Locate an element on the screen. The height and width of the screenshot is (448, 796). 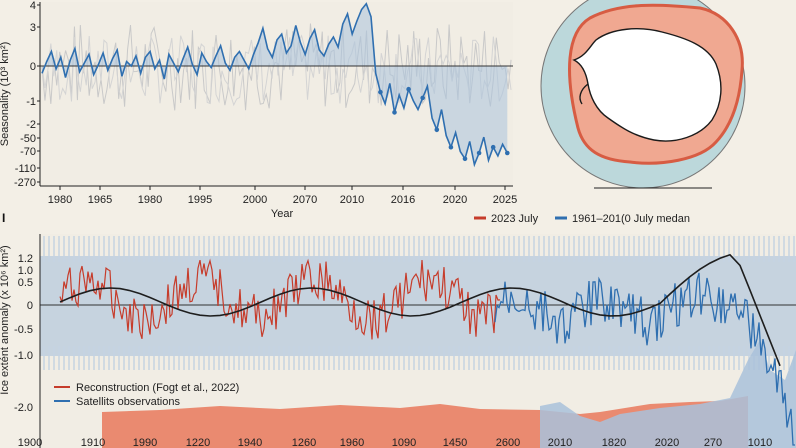
top-x-tick-label: 1965 is located at coordinates (100, 200).